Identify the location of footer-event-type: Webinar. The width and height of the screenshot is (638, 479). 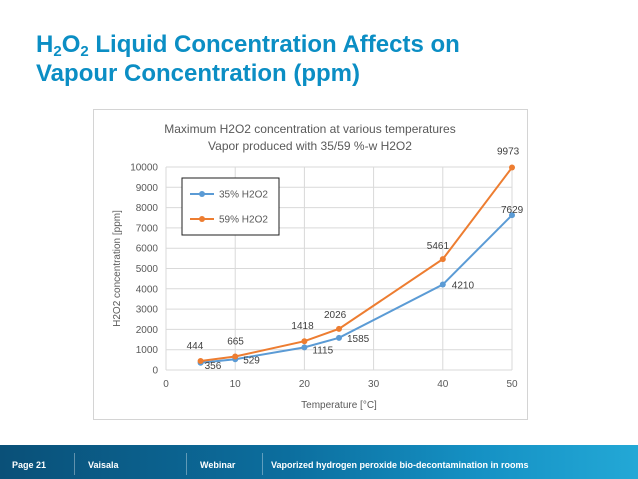
(218, 465).